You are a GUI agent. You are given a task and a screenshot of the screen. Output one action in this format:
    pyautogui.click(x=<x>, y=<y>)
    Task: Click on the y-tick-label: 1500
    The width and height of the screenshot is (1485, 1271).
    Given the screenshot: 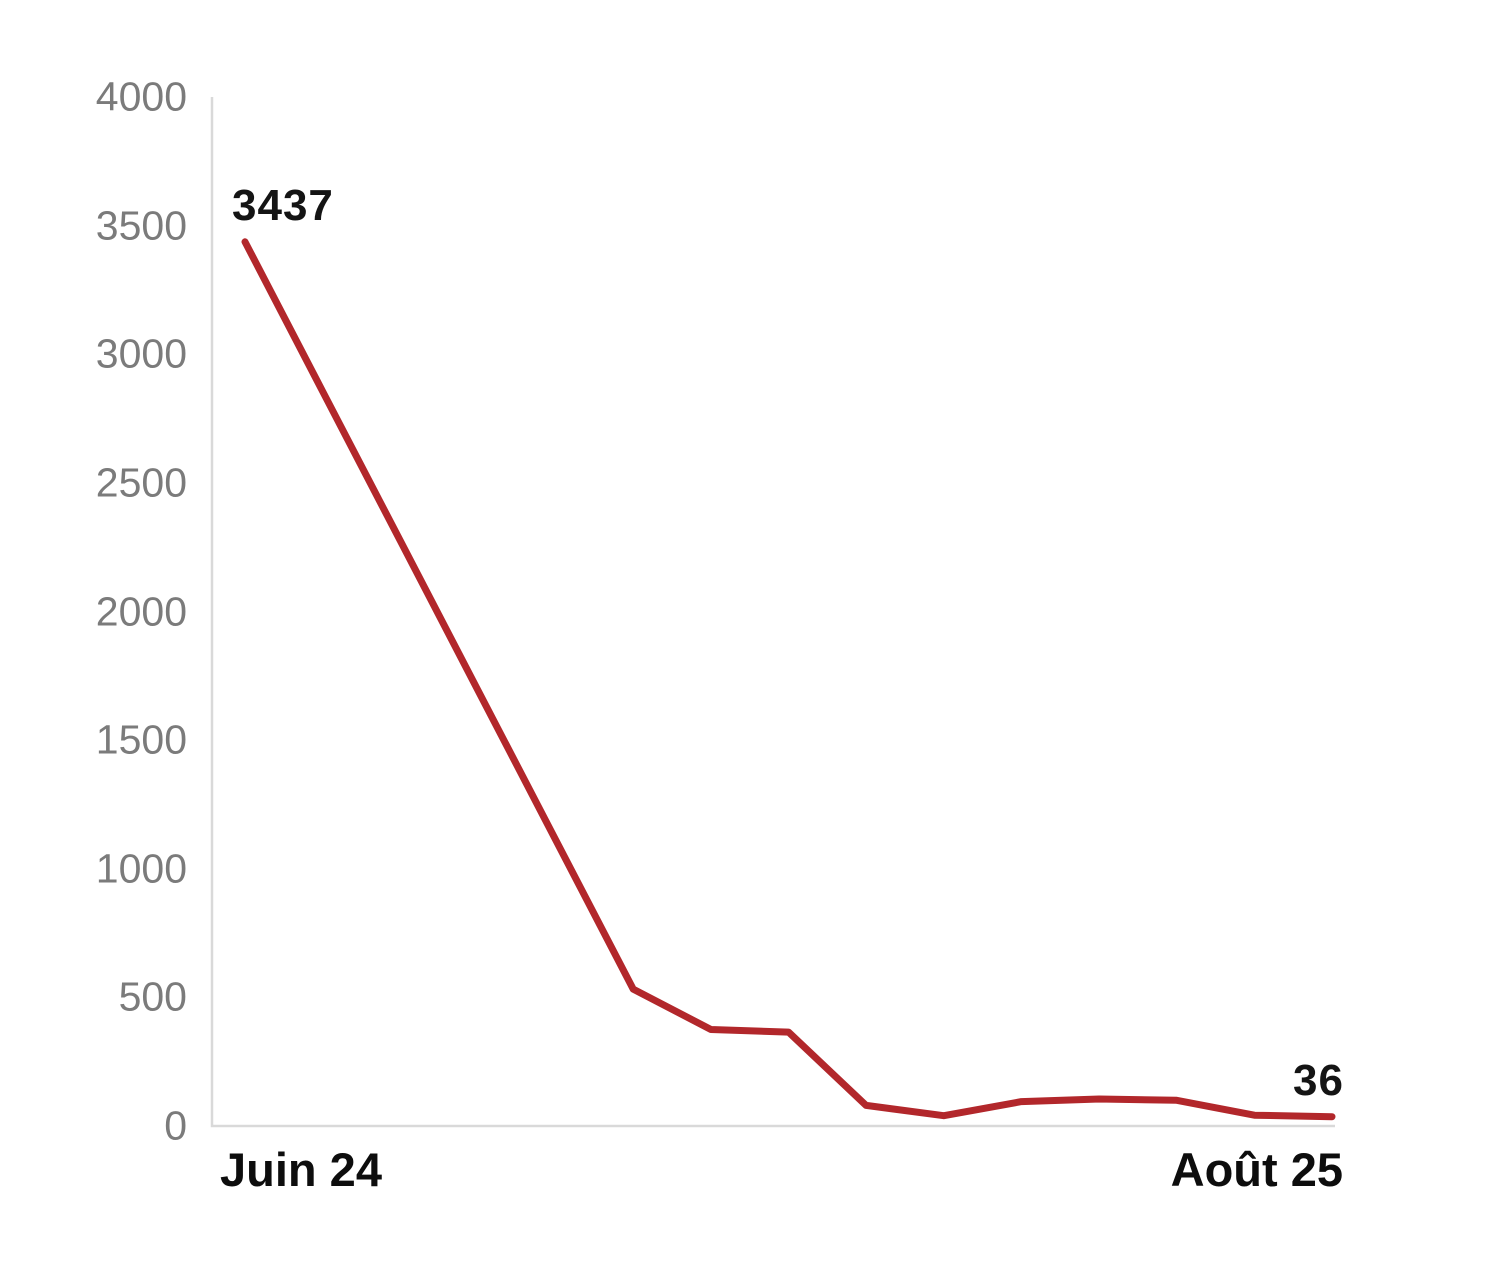 What is the action you would take?
    pyautogui.click(x=141, y=739)
    